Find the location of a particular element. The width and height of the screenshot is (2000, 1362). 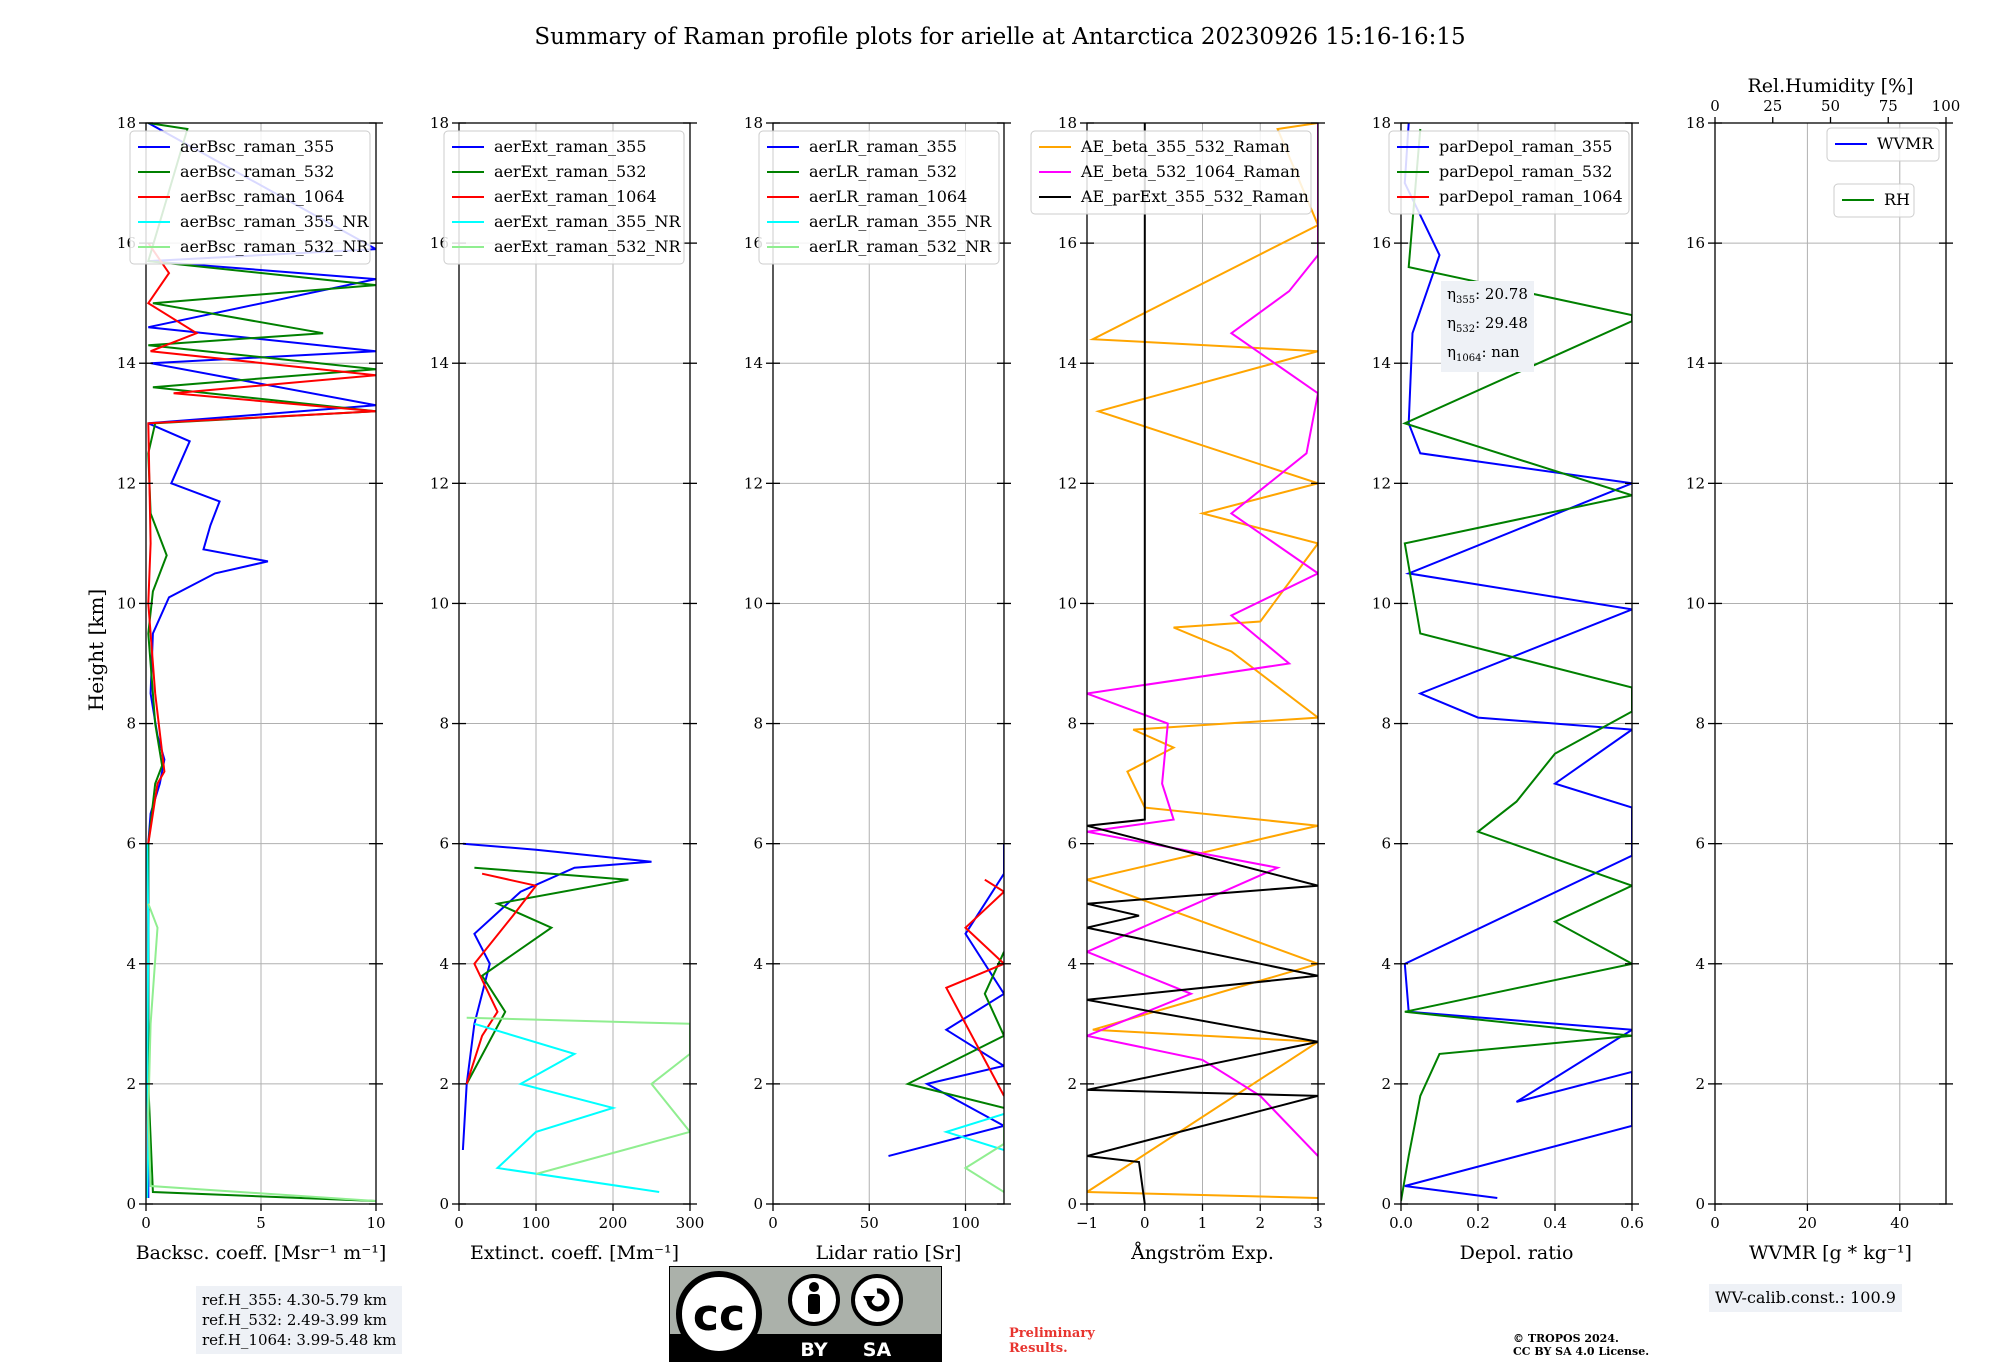

cc-by-sa-logo: cc BY SA is located at coordinates (805, 1314).